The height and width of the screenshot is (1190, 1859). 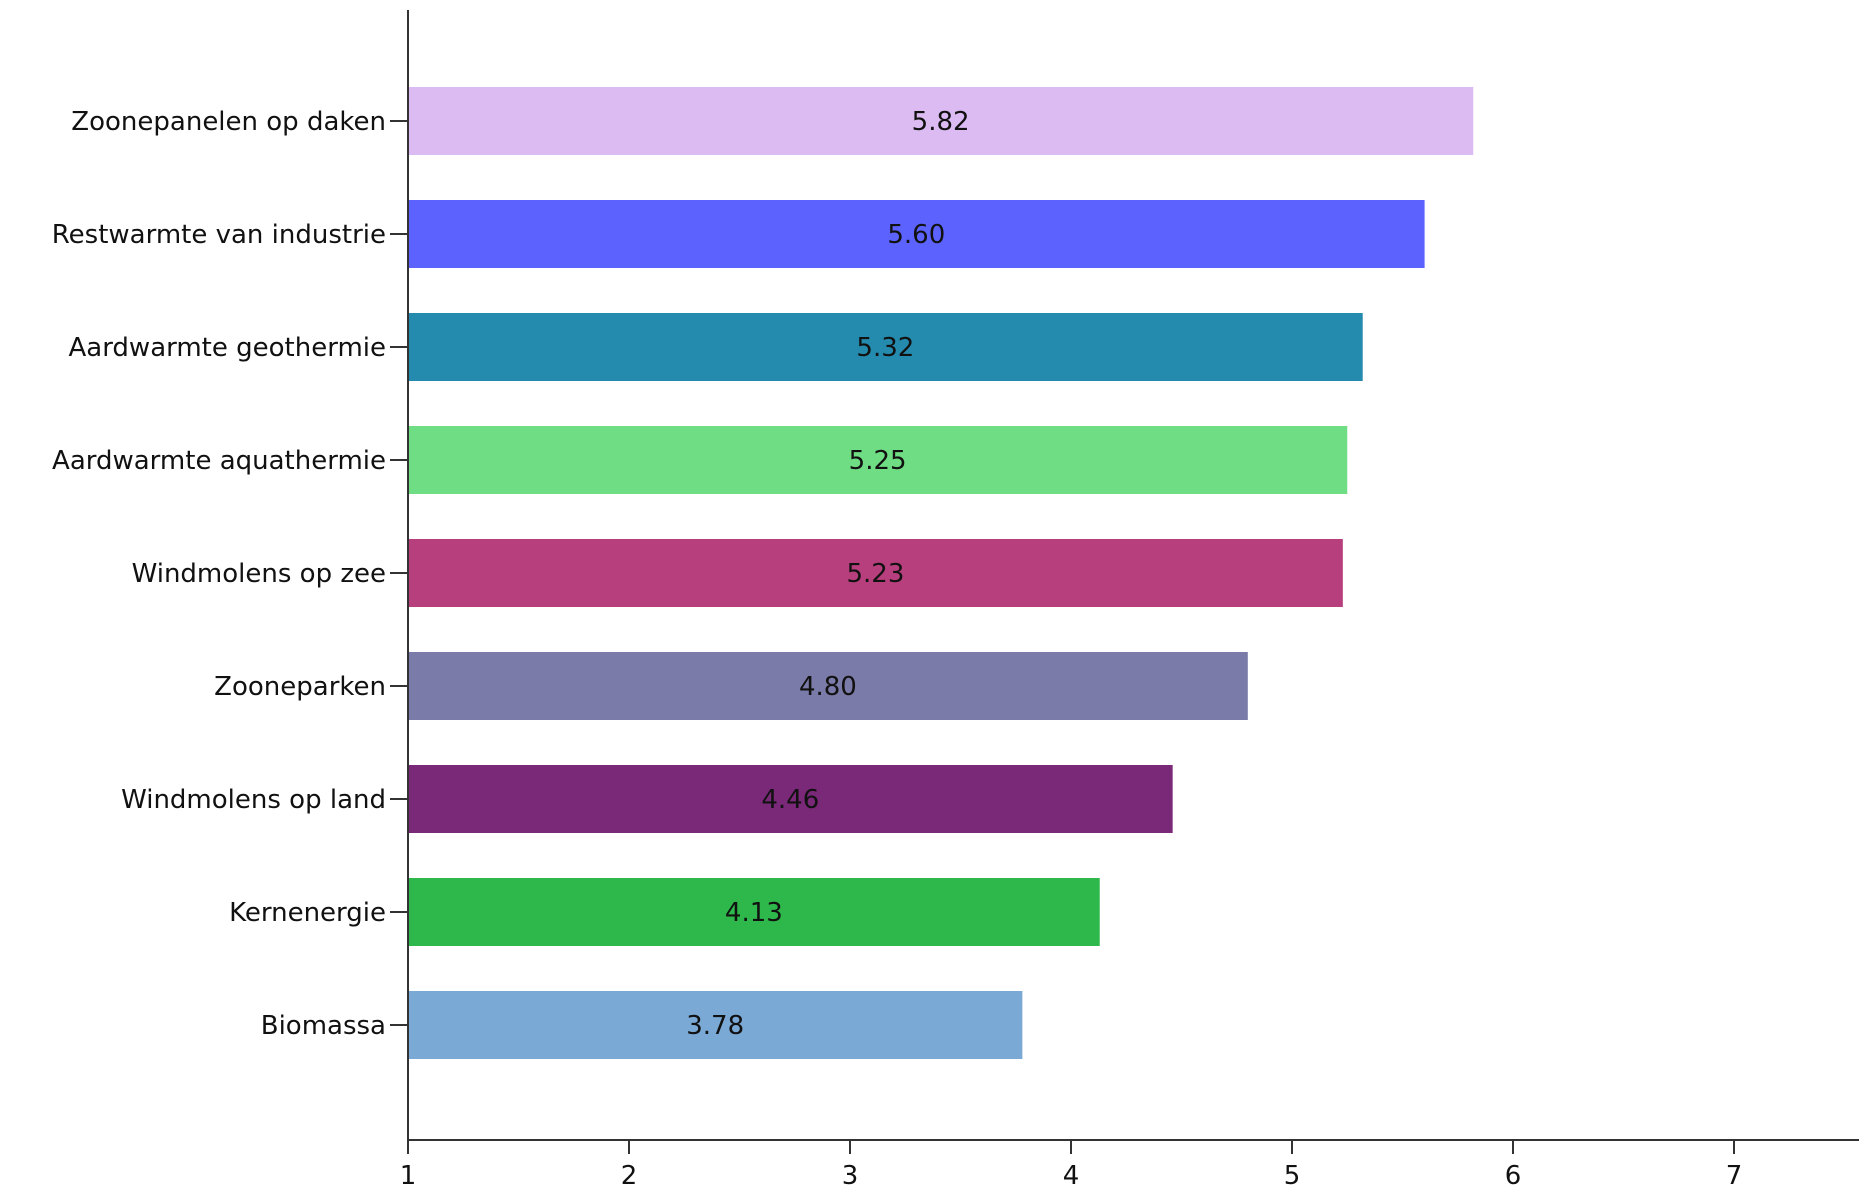 I want to click on bar-value-label: 5.25, so click(x=878, y=461).